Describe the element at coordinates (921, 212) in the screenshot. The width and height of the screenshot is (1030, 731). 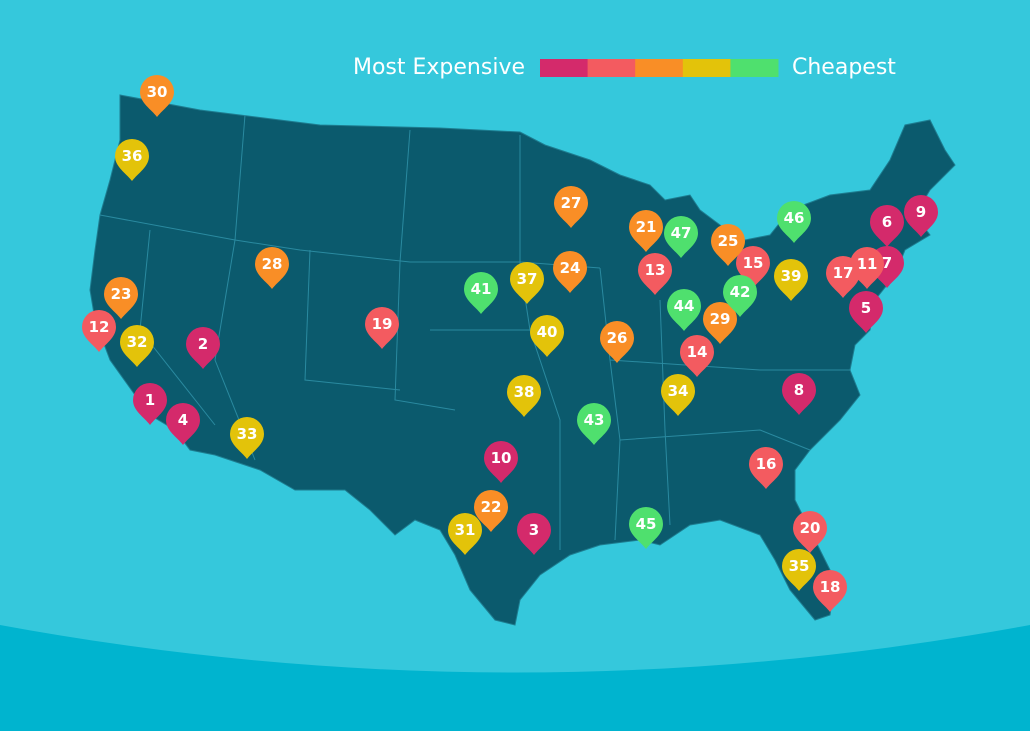
I see `pin-label: 9` at that location.